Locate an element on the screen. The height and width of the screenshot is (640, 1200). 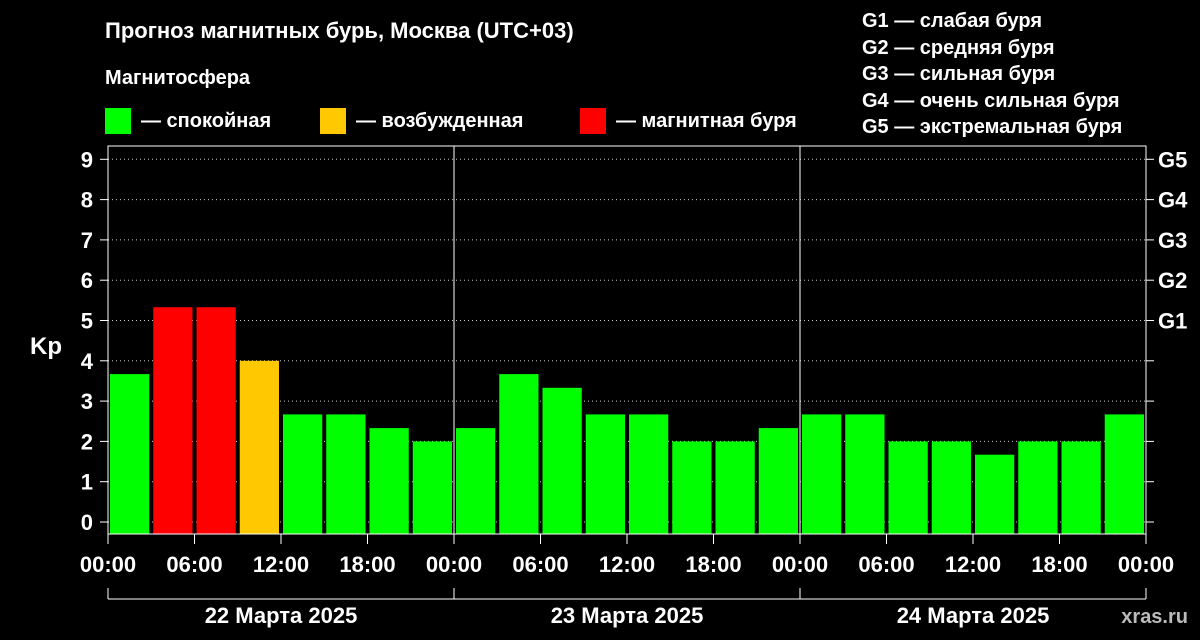
g-scale-g1: G1 — слабая буря is located at coordinates (952, 21).